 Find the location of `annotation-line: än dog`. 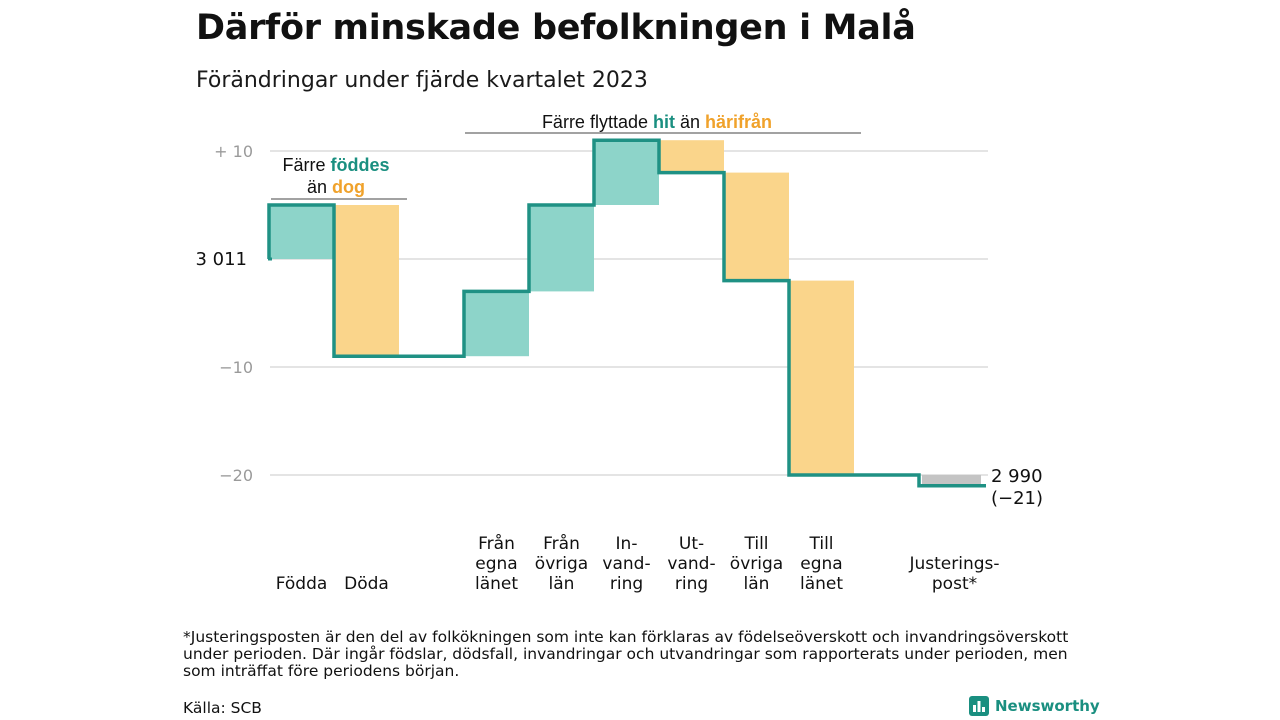

annotation-line: än dog is located at coordinates (336, 187).